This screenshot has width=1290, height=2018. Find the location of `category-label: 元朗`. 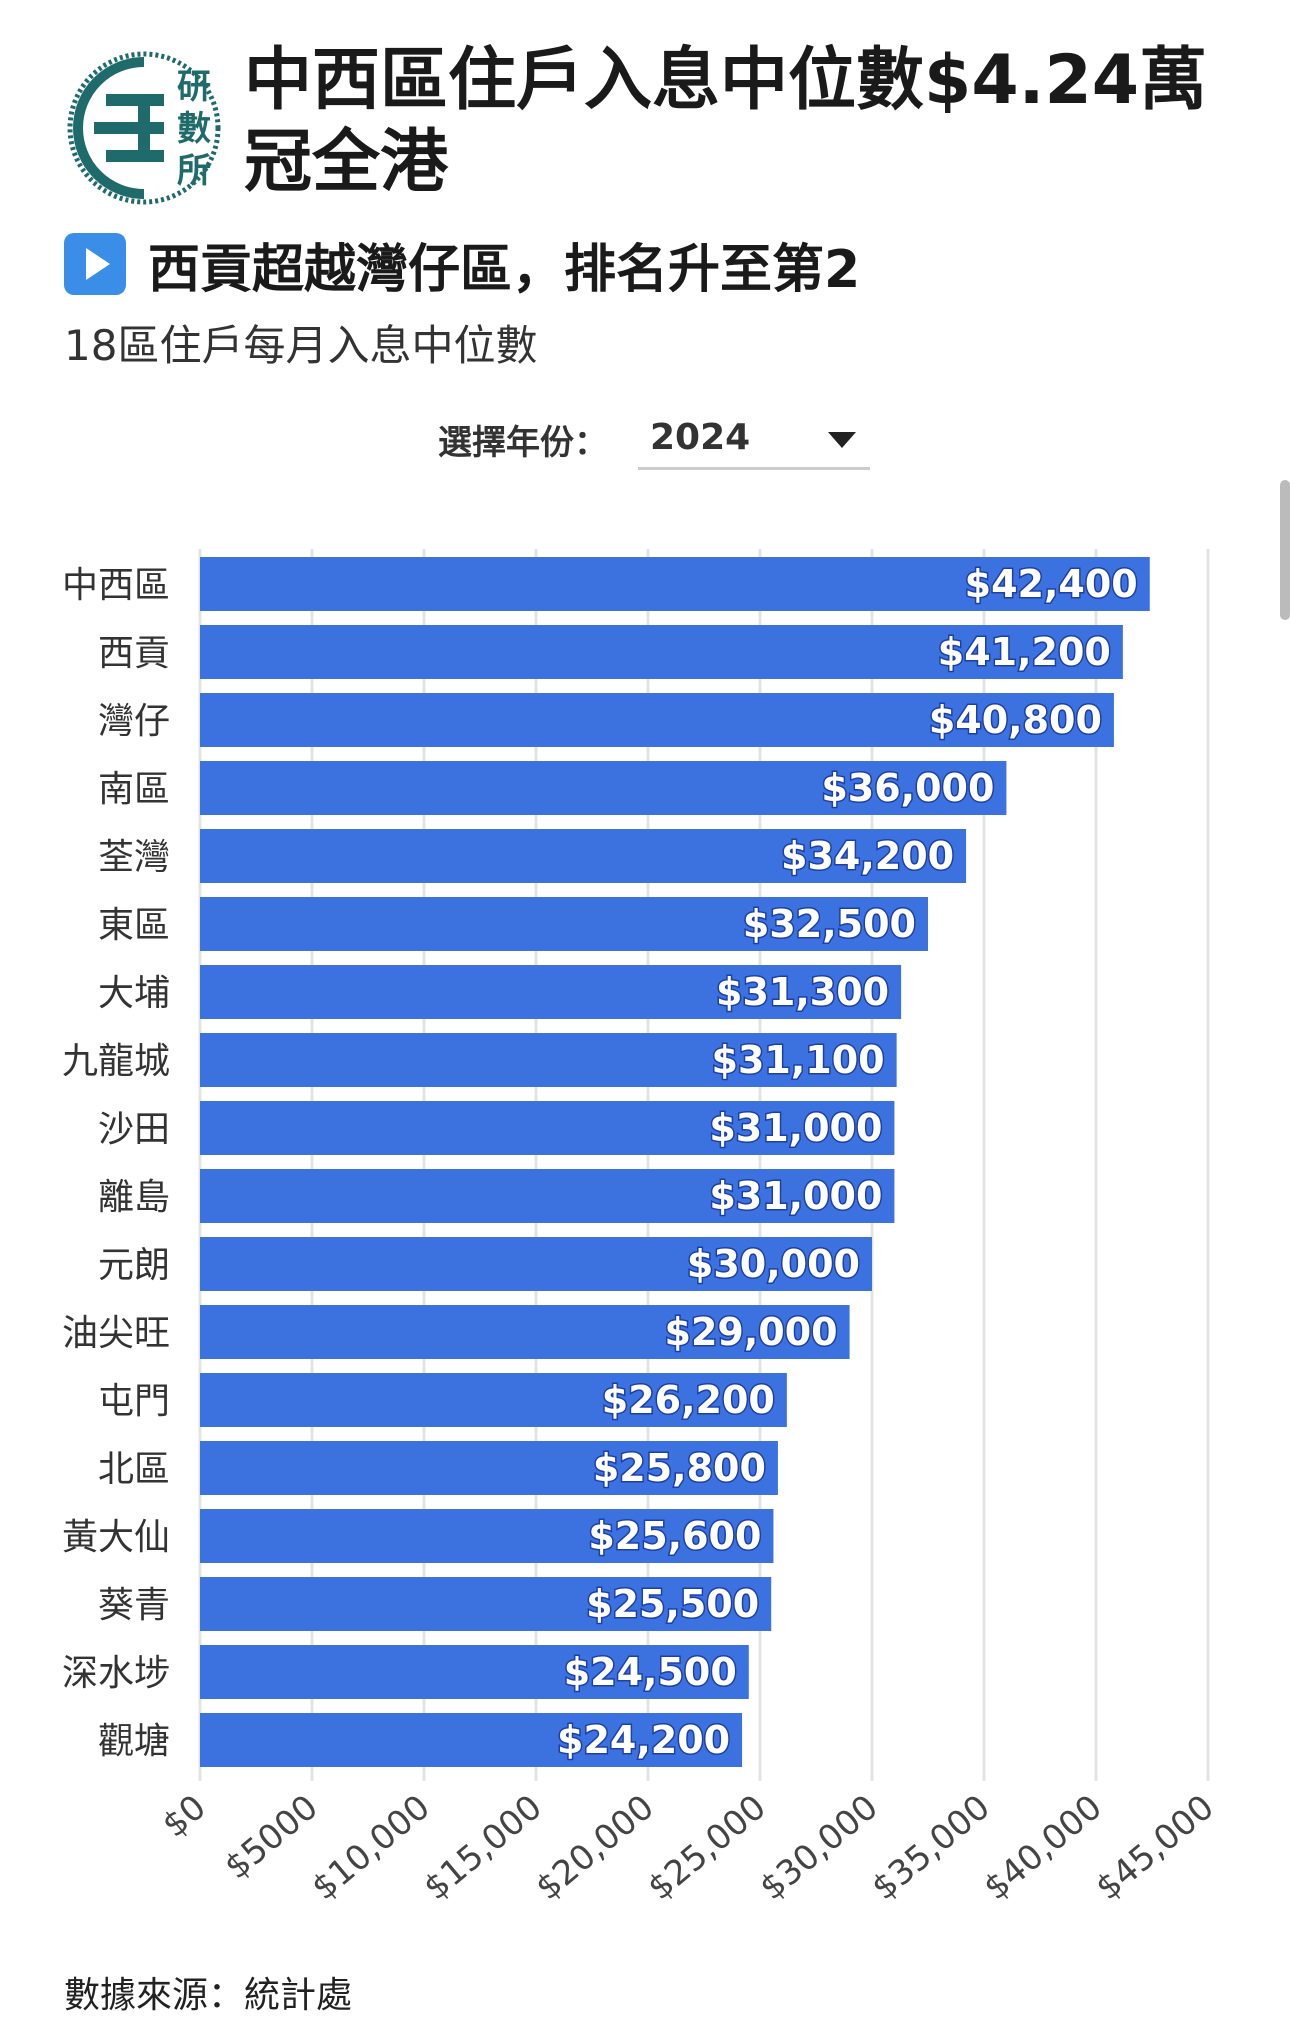

category-label: 元朗 is located at coordinates (134, 1265).